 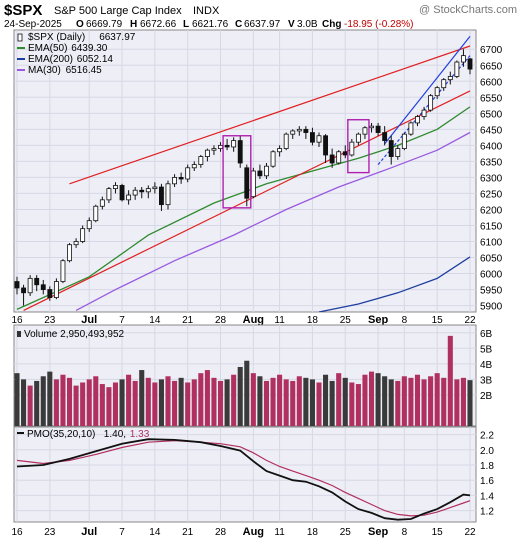 What do you see at coordinates (238, 24) in the screenshot?
I see `ohlc-c-label: C` at bounding box center [238, 24].